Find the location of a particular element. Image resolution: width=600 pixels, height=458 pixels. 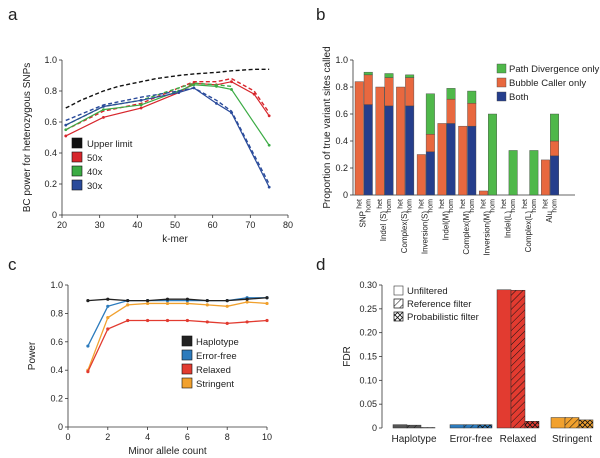

category-label: Error-free is located at coordinates (471, 439).